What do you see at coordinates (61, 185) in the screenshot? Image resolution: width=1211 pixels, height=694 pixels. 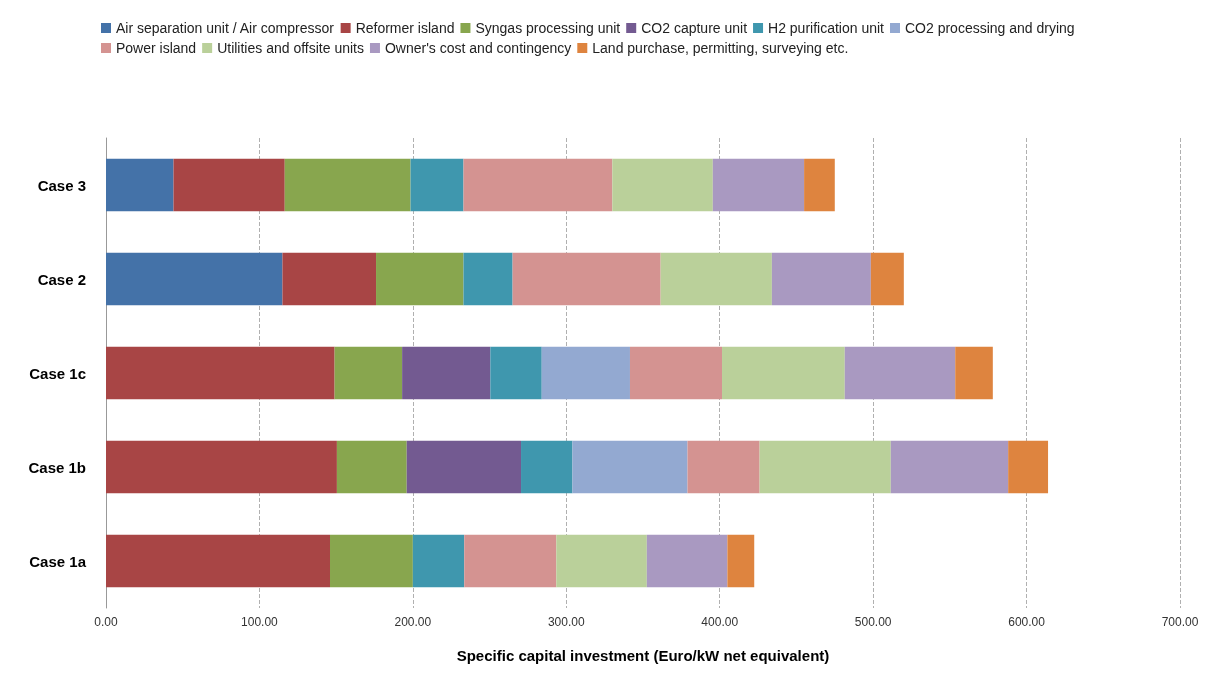 I see `y-tick-label: Case 3` at bounding box center [61, 185].